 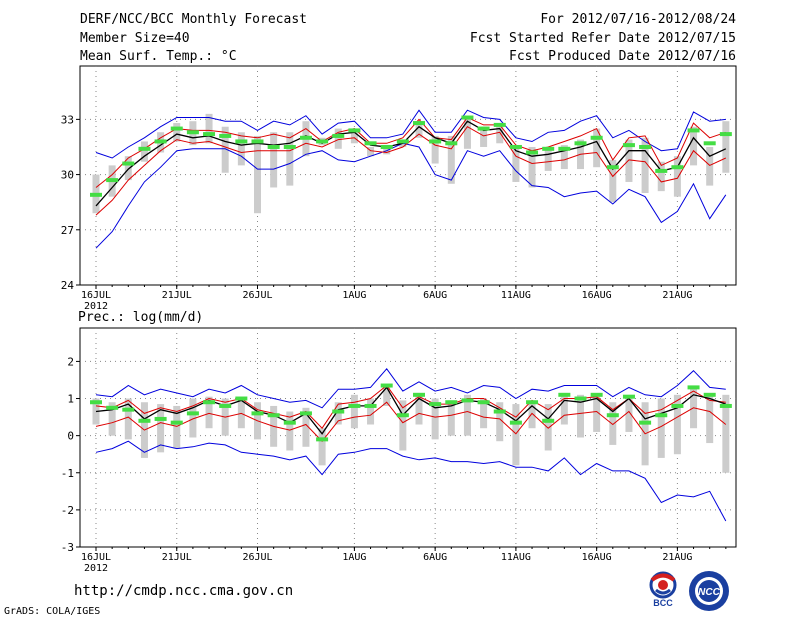 What do you see at coordinates (435, 557) in the screenshot?
I see `prec-x-tick-label: 6AUG` at bounding box center [435, 557].